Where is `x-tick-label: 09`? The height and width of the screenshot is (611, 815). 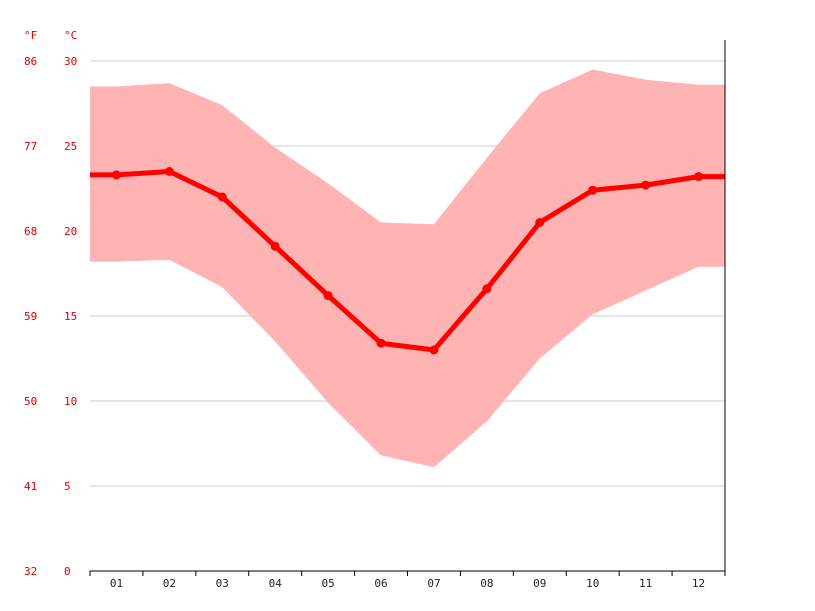 x-tick-label: 09 is located at coordinates (539, 583).